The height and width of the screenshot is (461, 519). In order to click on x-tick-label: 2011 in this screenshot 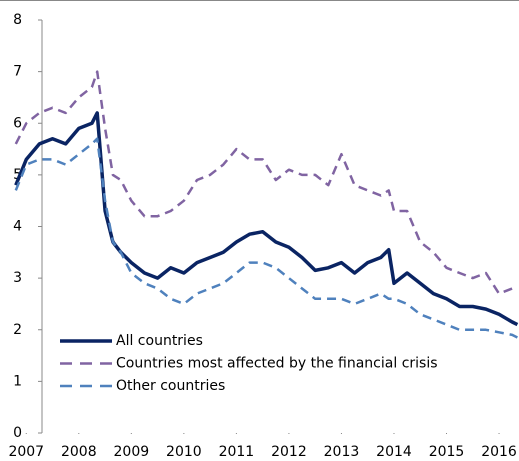, I will do `click(237, 452)`.